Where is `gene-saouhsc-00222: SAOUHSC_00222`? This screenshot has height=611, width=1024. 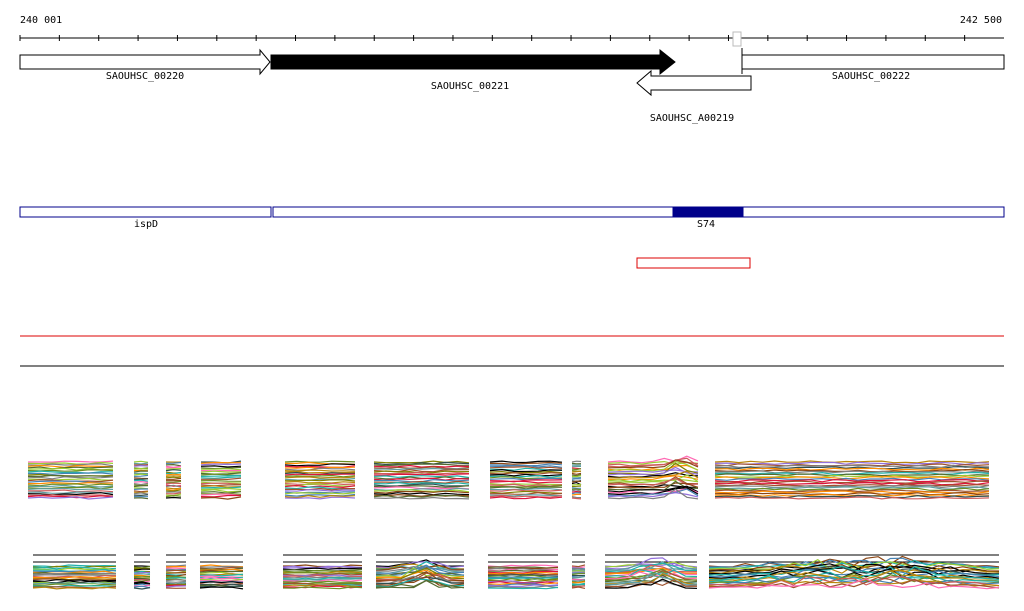
gene-saouhsc-00222: SAOUHSC_00222 is located at coordinates (873, 65).